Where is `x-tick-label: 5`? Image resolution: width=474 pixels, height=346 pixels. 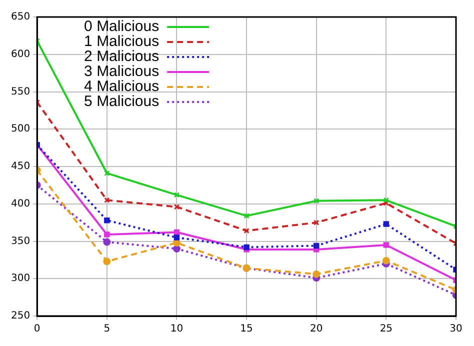 x-tick-label: 5 is located at coordinates (107, 329).